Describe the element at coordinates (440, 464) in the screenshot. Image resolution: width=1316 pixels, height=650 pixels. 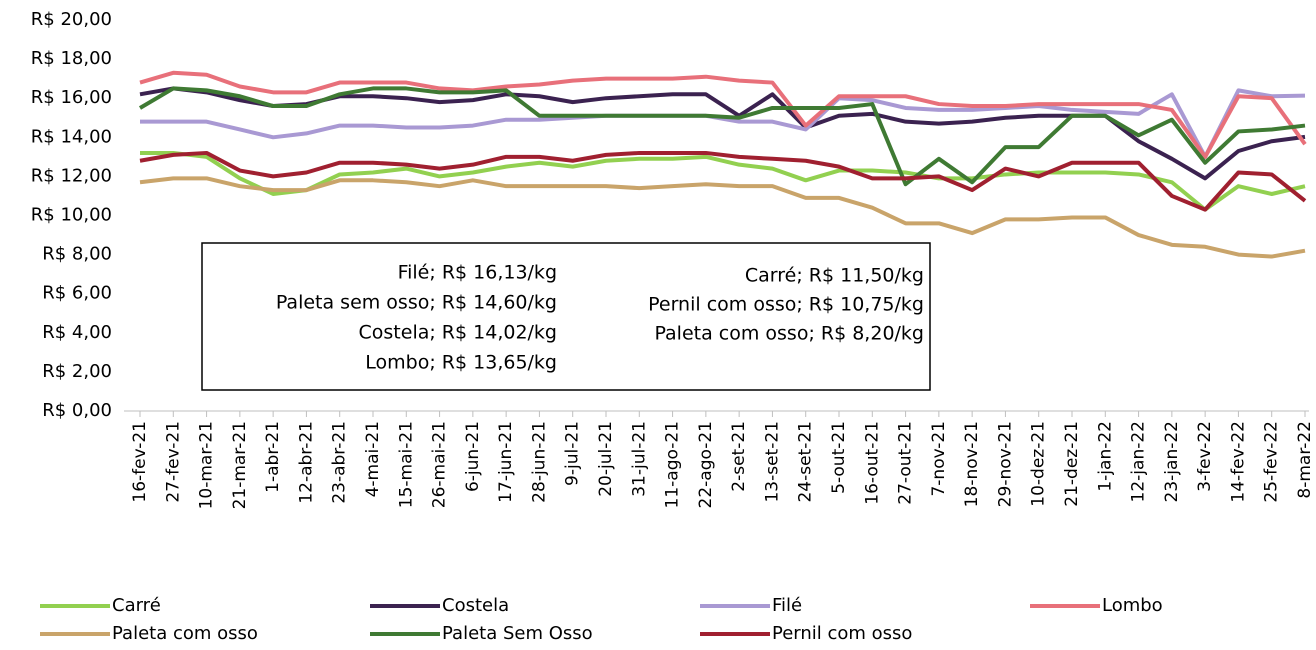
I see `x-tick-label: 26-mai-21` at that location.